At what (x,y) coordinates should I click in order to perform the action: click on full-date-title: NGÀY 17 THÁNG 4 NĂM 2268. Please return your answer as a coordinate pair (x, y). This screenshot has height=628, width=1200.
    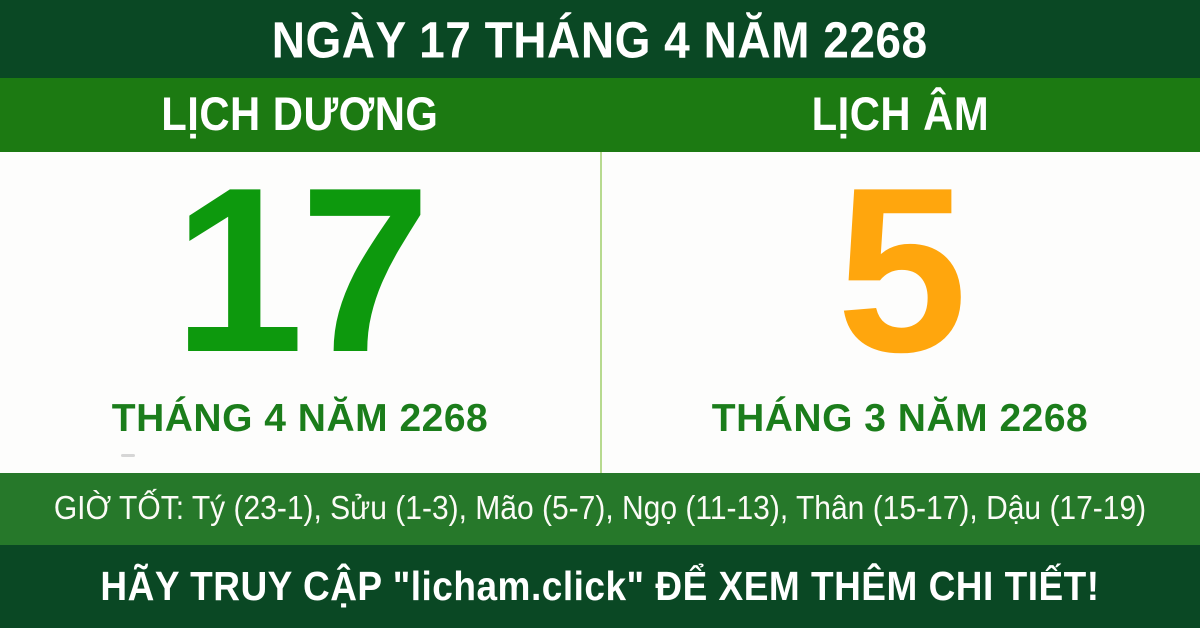
    Looking at the image, I should click on (600, 39).